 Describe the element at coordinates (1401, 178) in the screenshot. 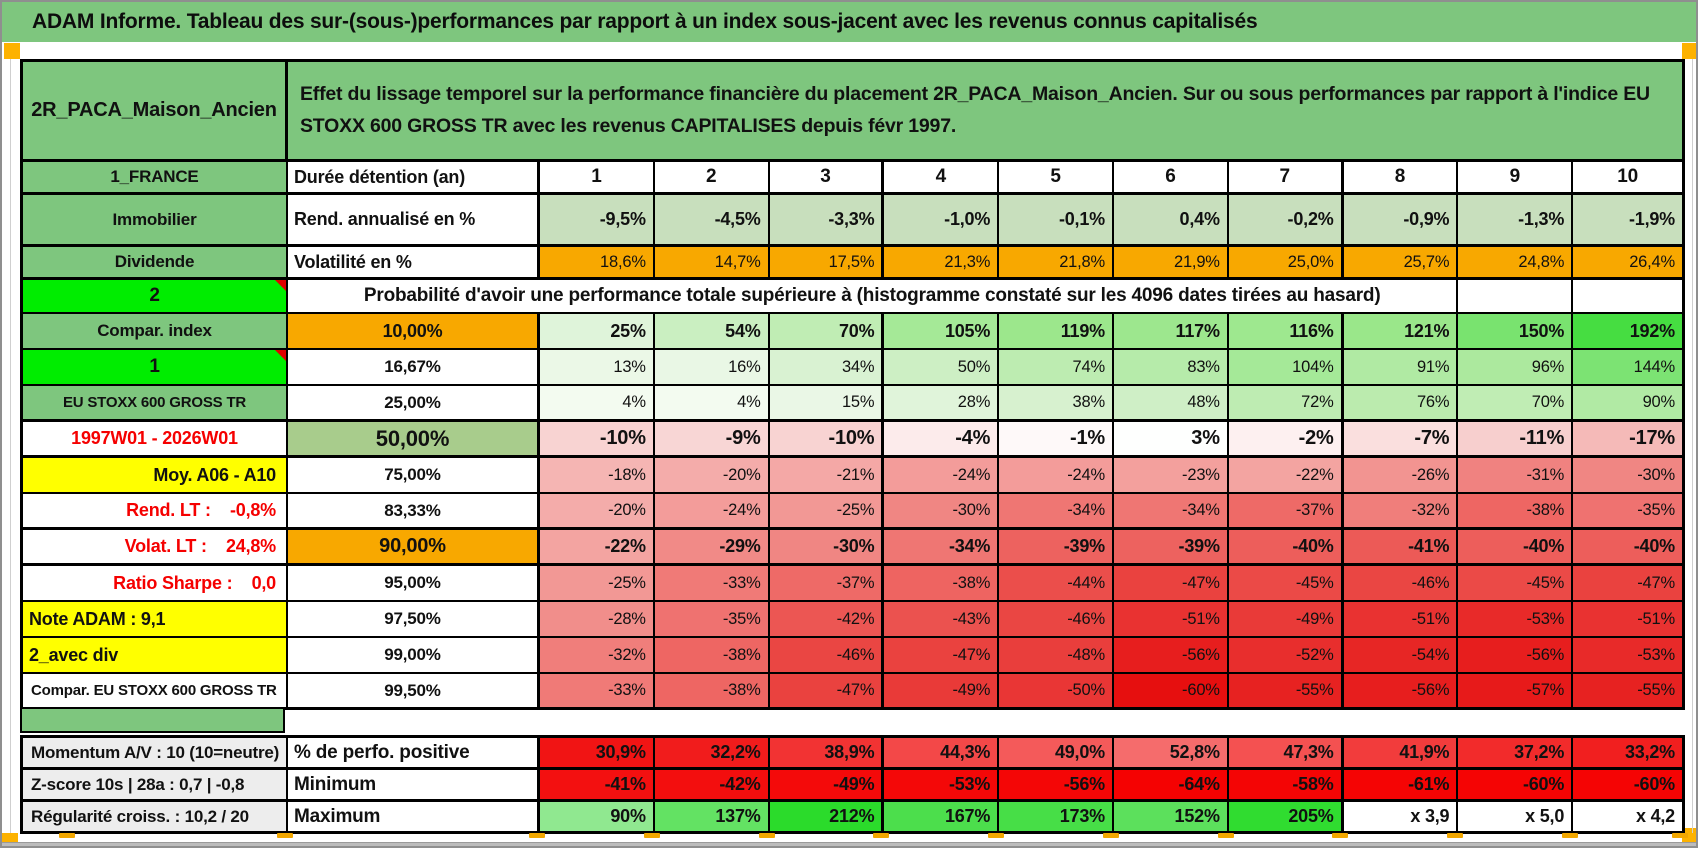

I see `data-cell: 8` at that location.